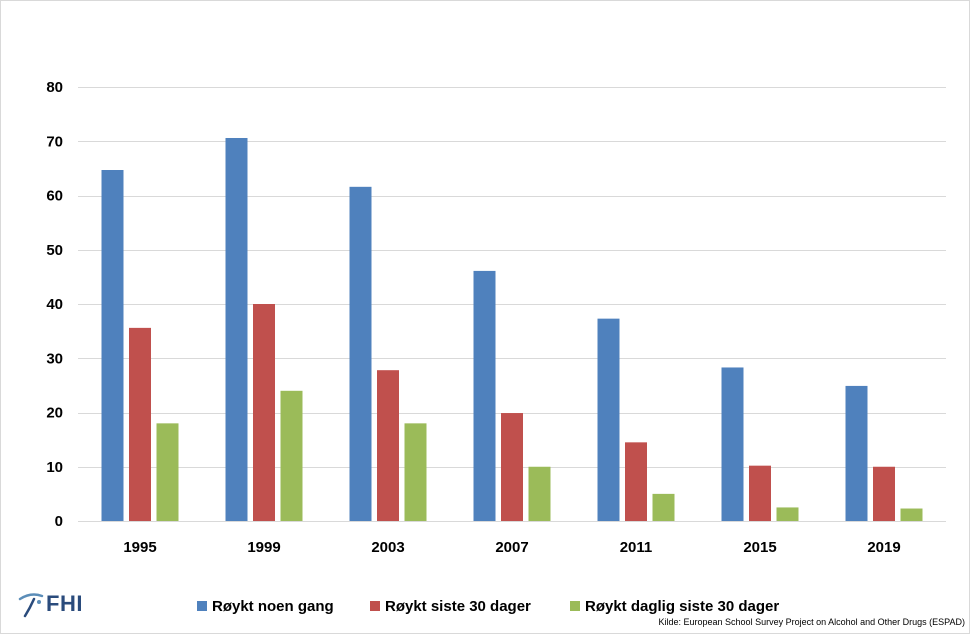  I want to click on legend-label: Røykt siste 30 dager, so click(458, 606).